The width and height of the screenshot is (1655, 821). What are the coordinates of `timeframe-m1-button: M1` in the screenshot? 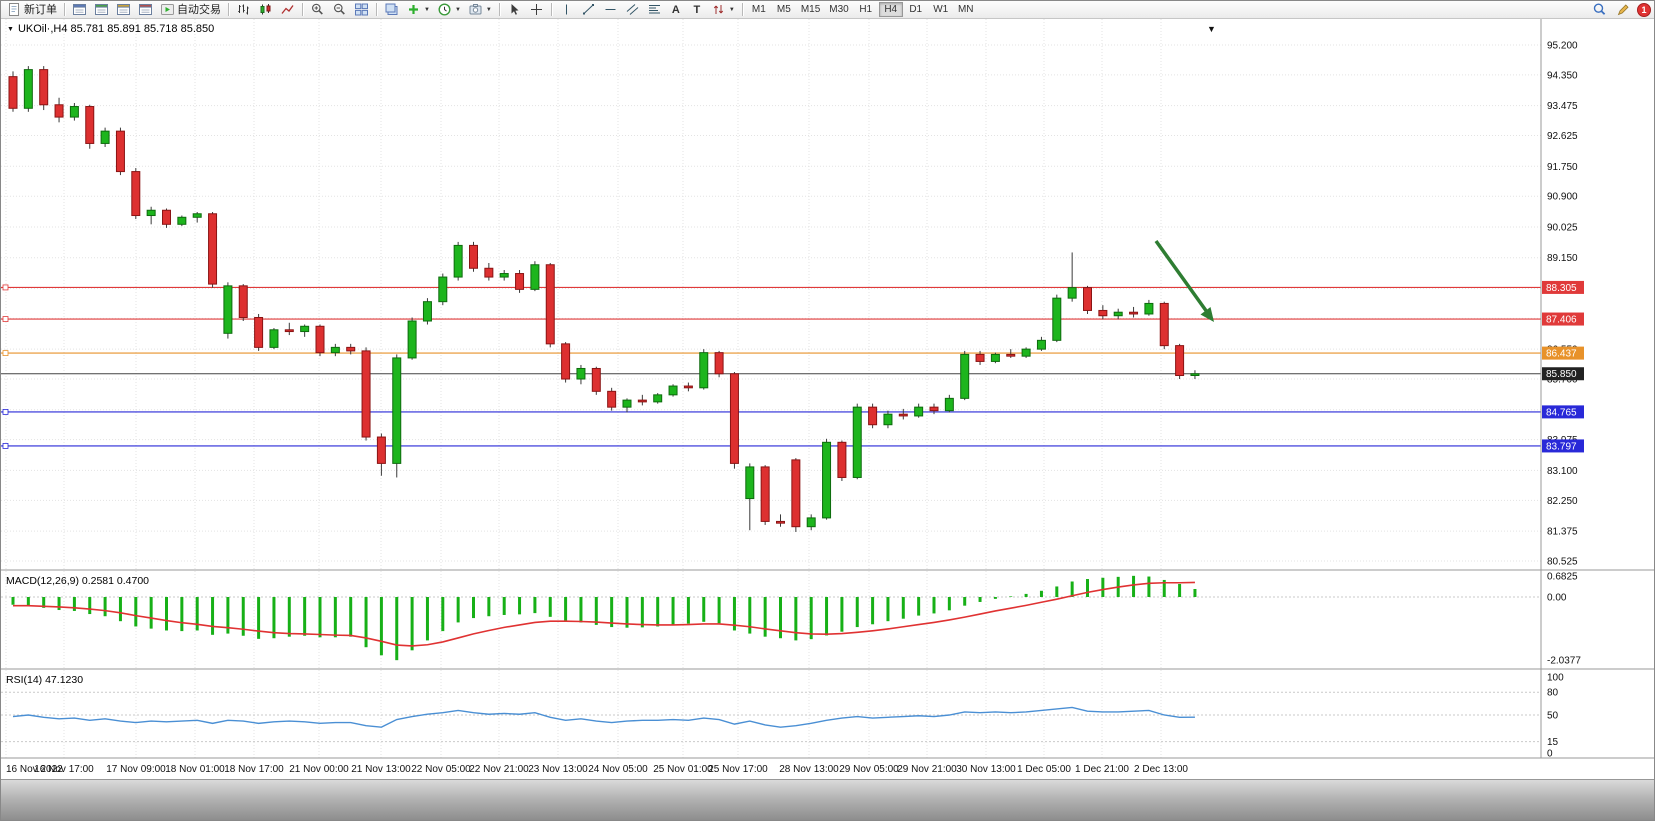 It's located at (758, 9).